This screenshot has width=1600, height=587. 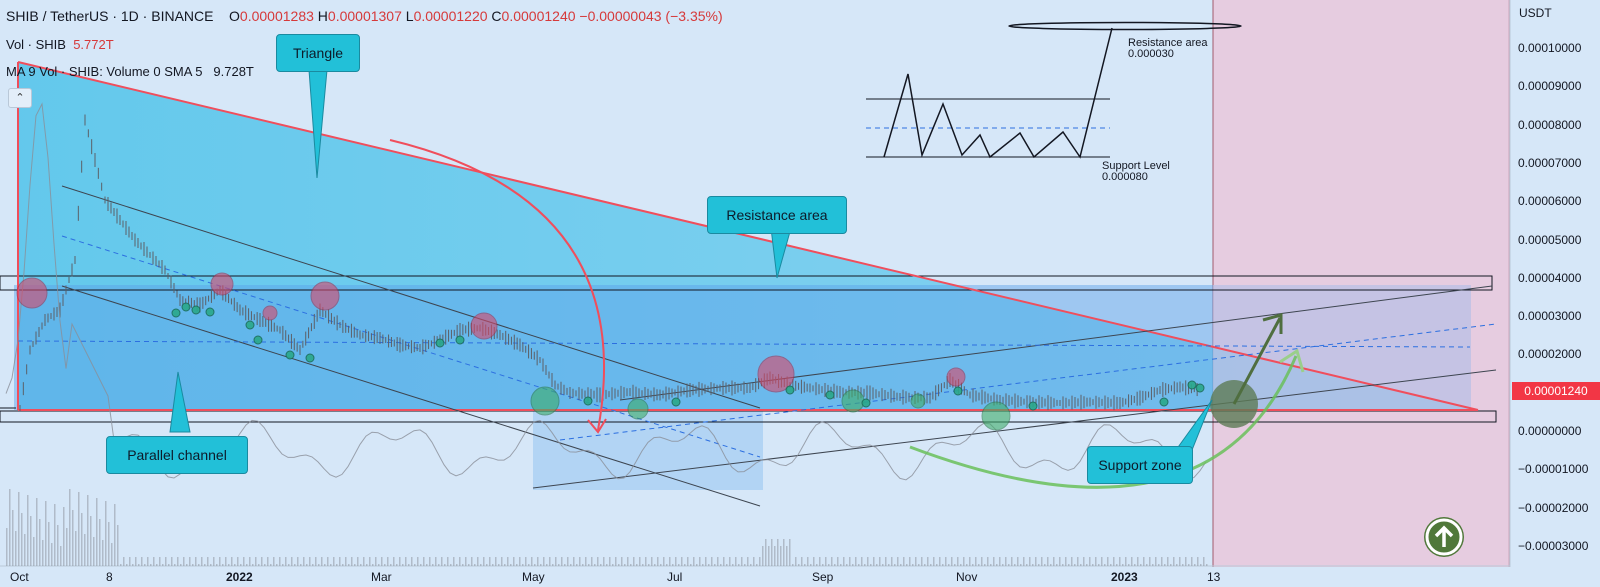 What do you see at coordinates (130, 71) in the screenshot?
I see `ma-legend: MA 9 Vol · SHIB: Volume 0 SMA 5 9.728T` at bounding box center [130, 71].